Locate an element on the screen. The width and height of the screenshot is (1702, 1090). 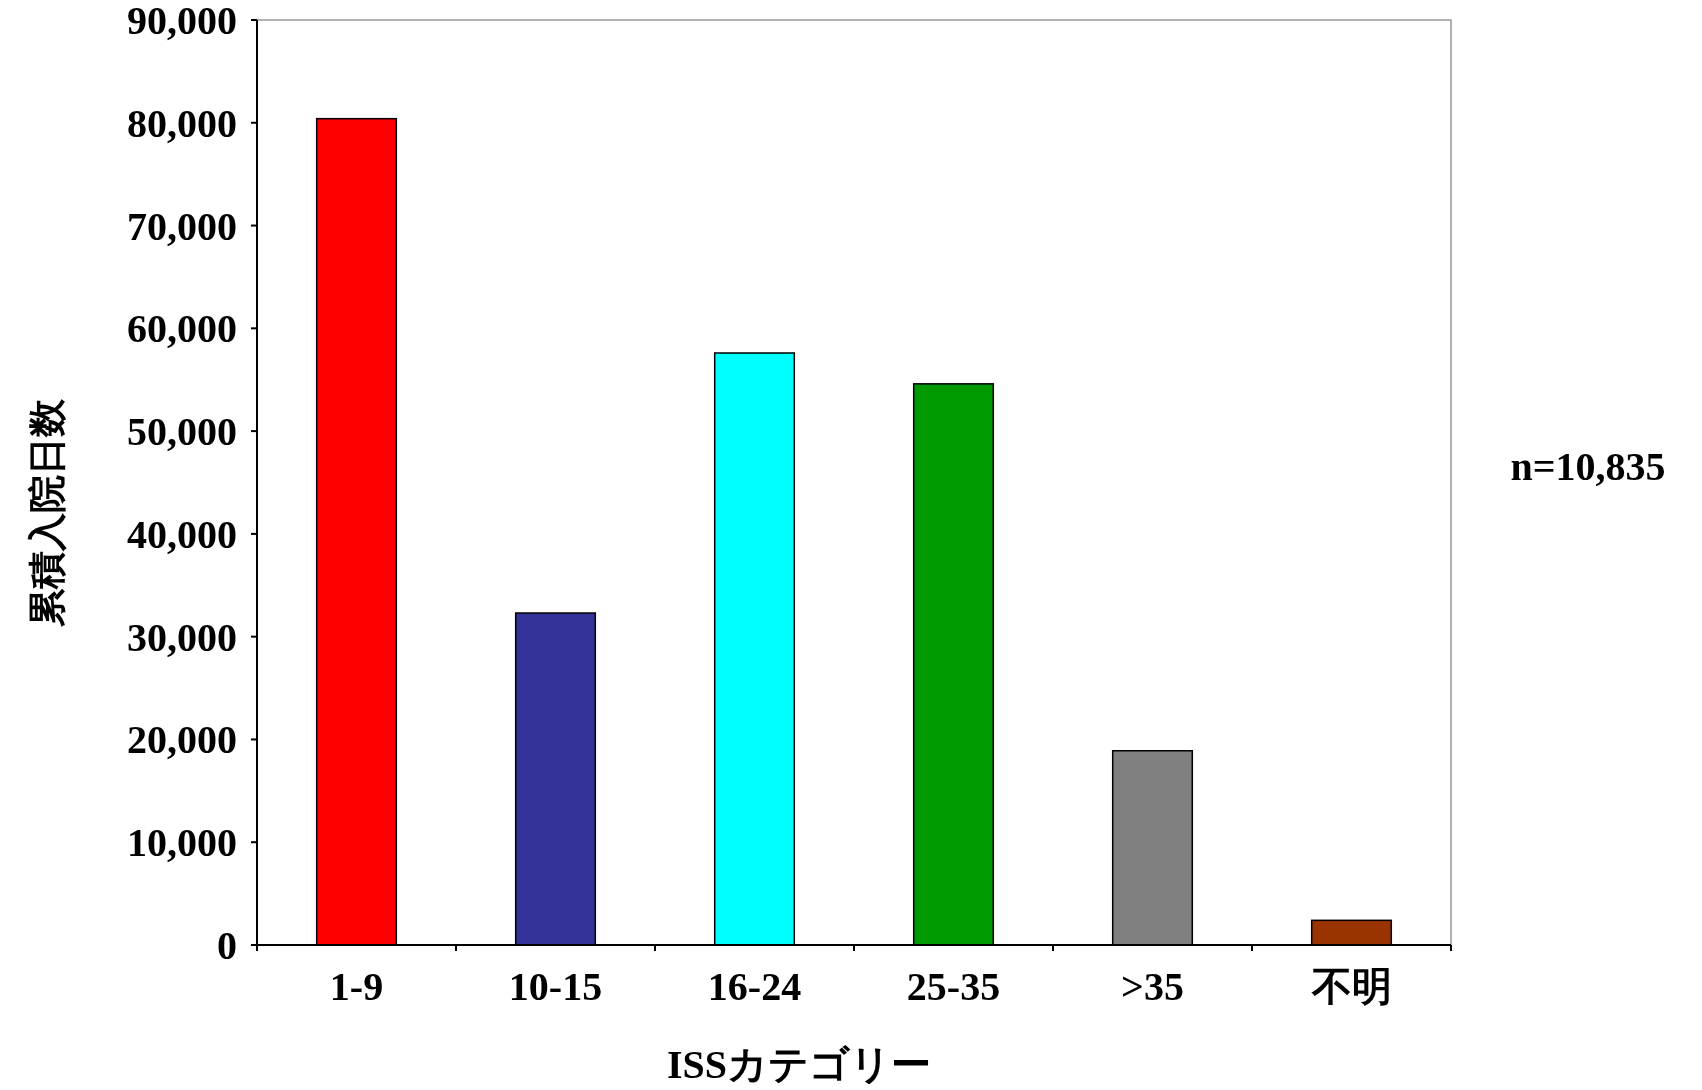
y-tick-label: 0 is located at coordinates (227, 945).